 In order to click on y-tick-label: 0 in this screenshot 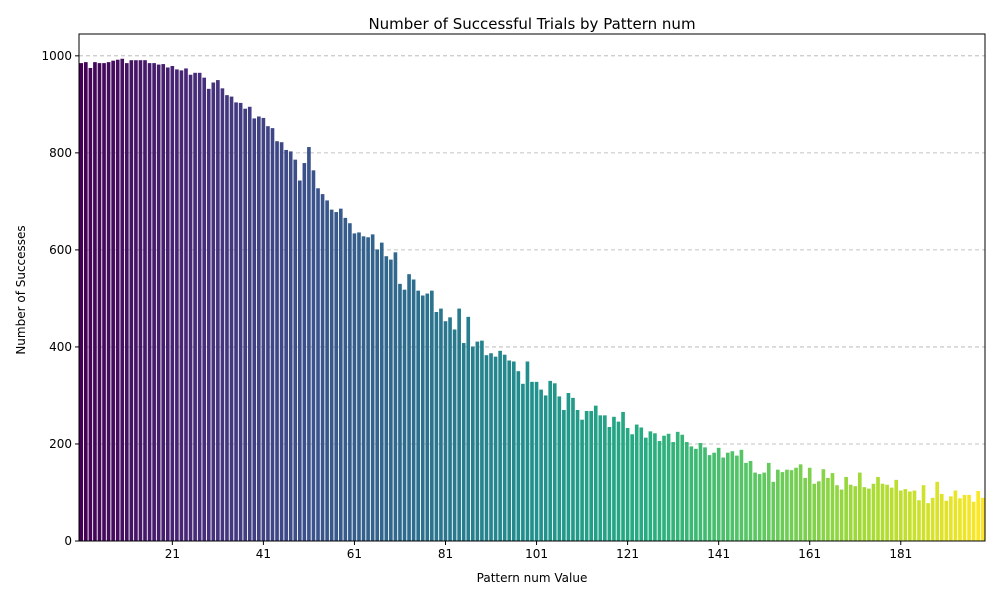, I will do `click(68, 541)`.